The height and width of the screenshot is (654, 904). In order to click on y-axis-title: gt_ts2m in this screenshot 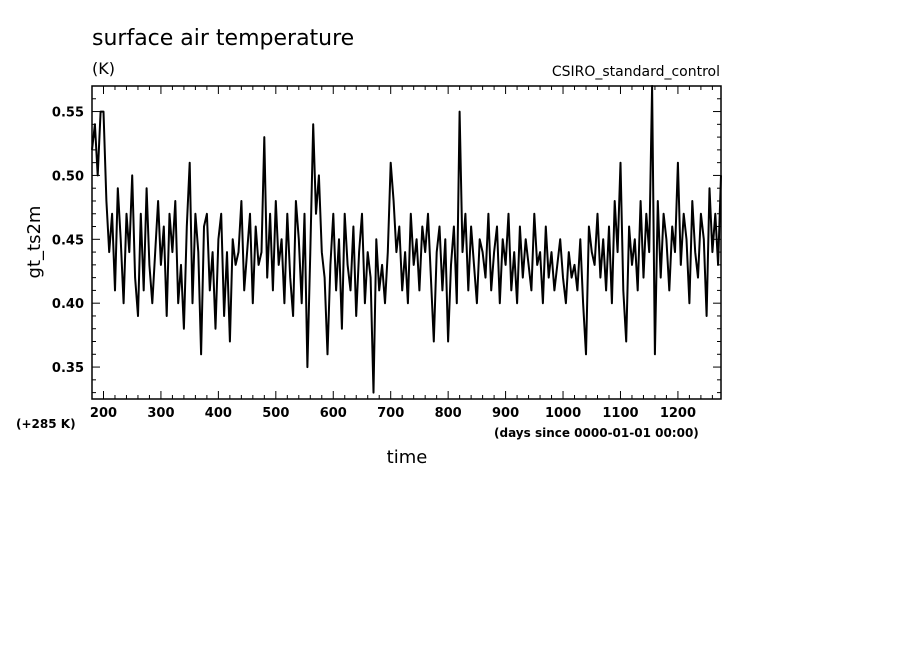, I will do `click(34, 242)`.